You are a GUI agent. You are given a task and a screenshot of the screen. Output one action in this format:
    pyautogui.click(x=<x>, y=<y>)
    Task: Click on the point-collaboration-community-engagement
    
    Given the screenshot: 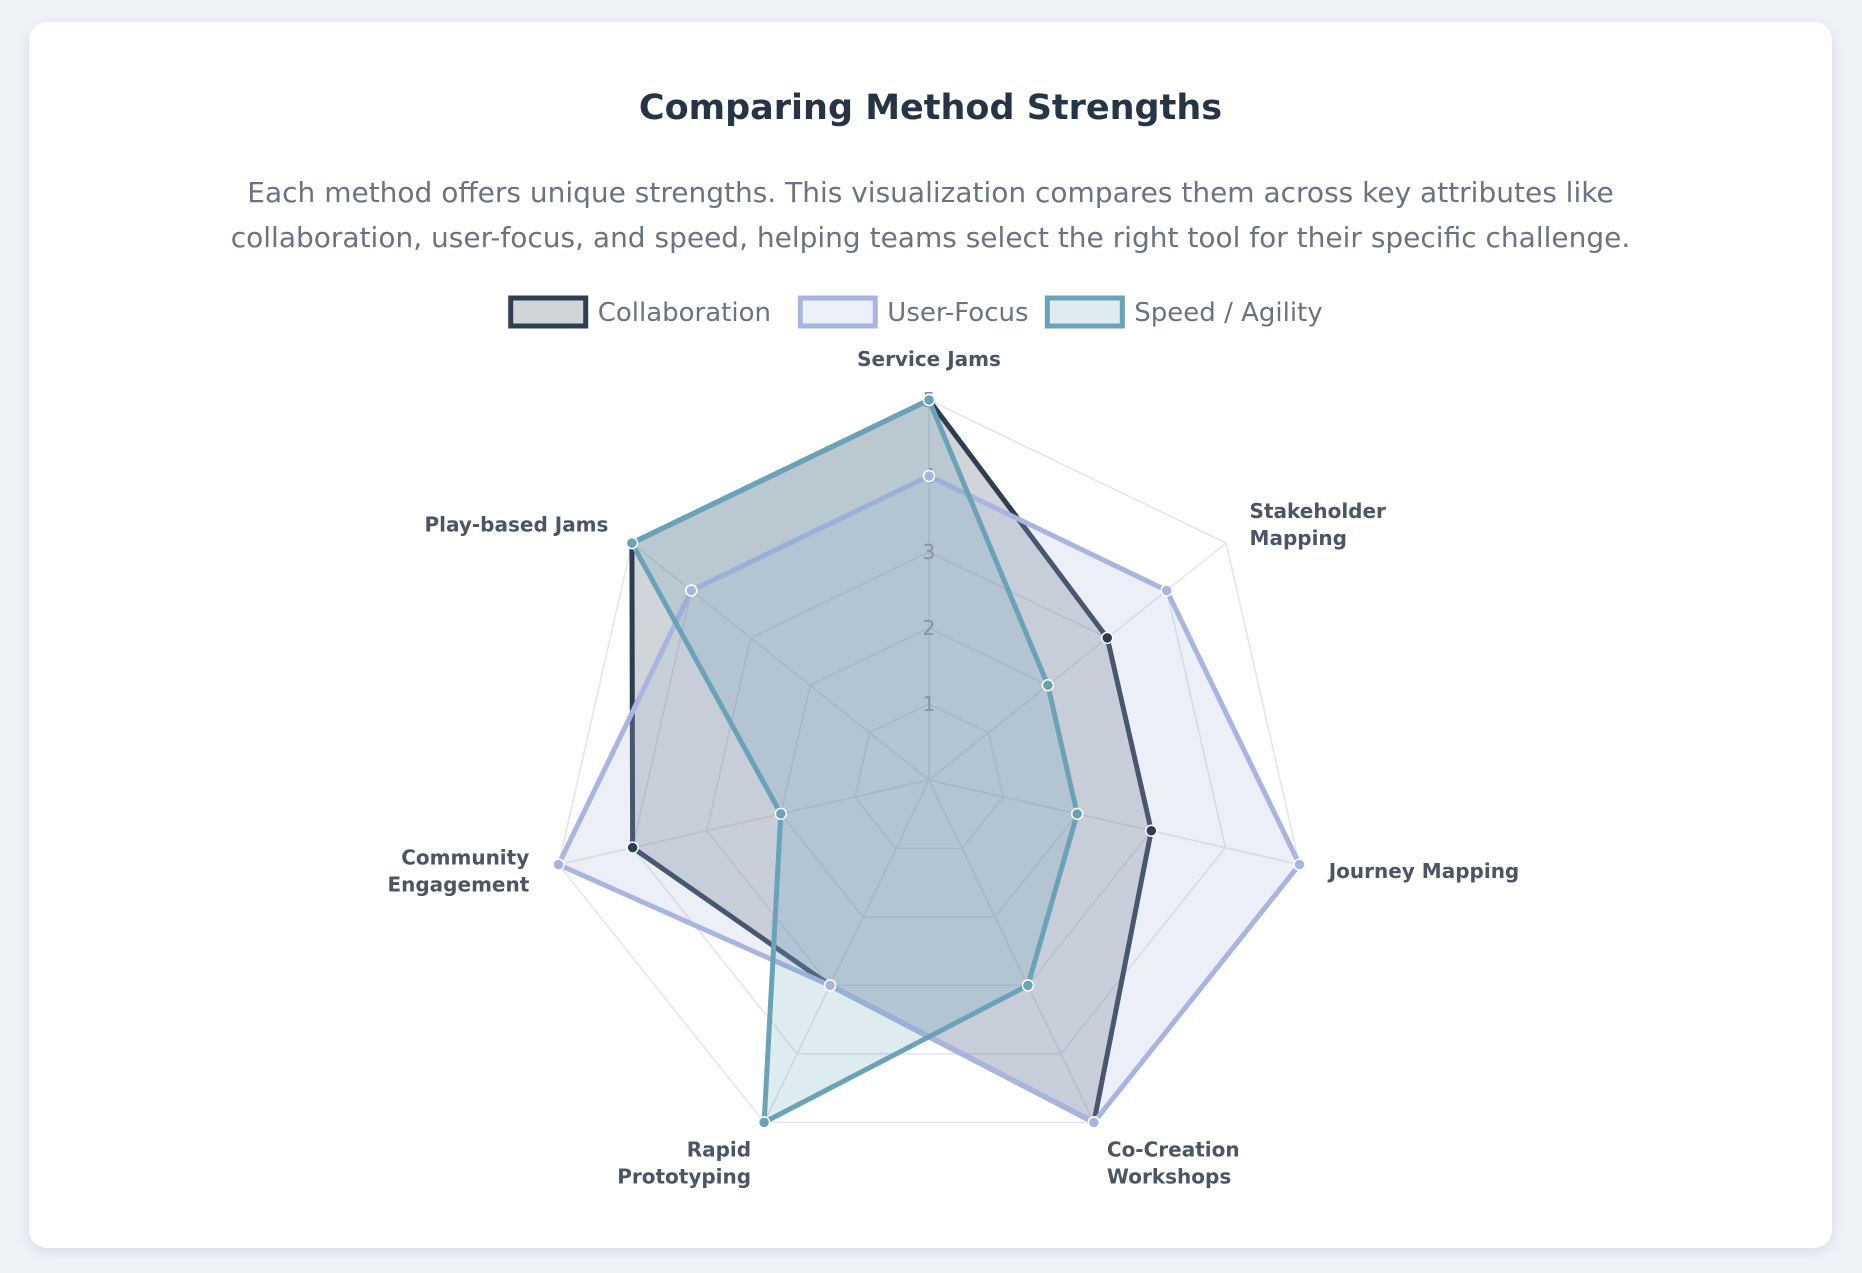 What is the action you would take?
    pyautogui.click(x=632, y=847)
    